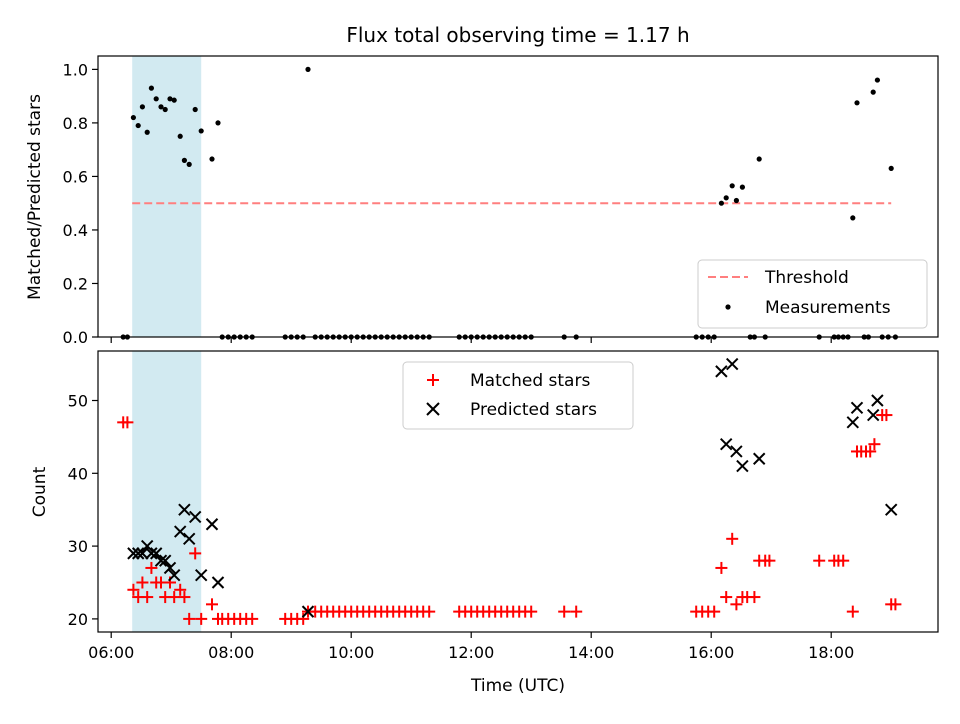  What do you see at coordinates (75, 337) in the screenshot?
I see `y-tick-label: 0.0` at bounding box center [75, 337].